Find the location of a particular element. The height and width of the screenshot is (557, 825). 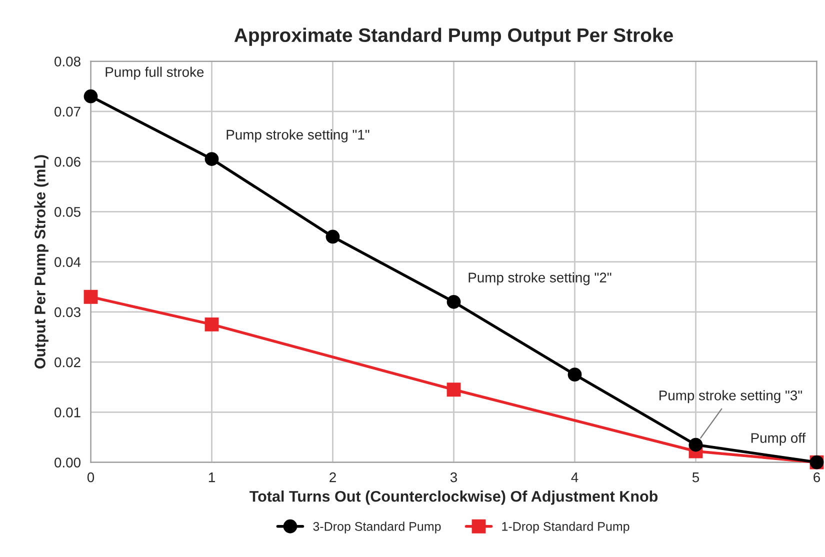

y-tick-label: 0.06 is located at coordinates (67, 161).